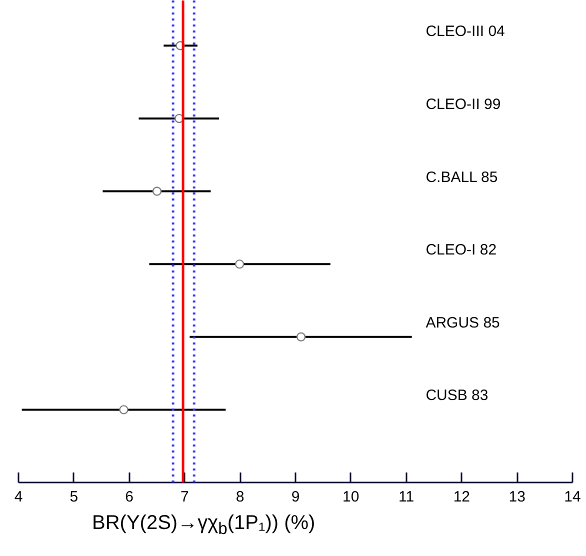 This screenshot has width=586, height=556. What do you see at coordinates (204, 526) in the screenshot?
I see `x-axis-title: BR(Υ(2S)→γχ$_{b}$(1P₁)) (%)` at bounding box center [204, 526].